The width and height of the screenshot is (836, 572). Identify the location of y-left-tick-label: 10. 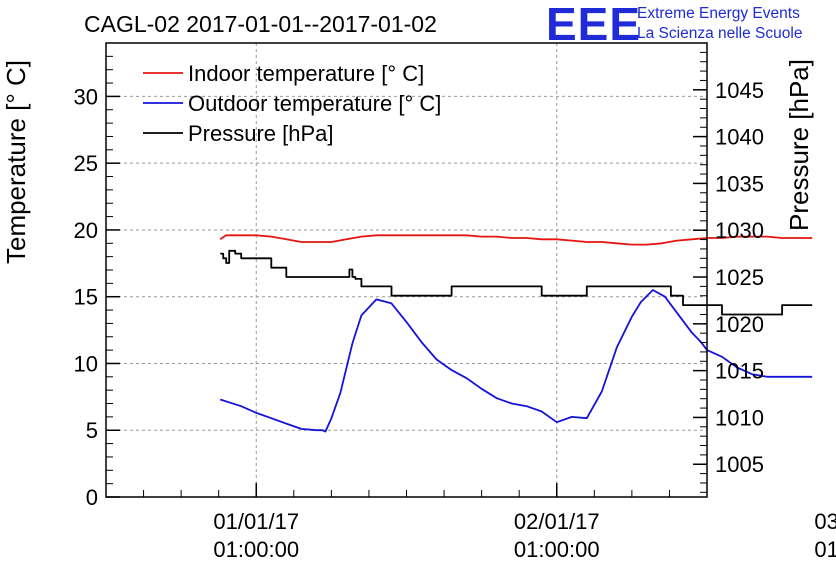
(86, 363).